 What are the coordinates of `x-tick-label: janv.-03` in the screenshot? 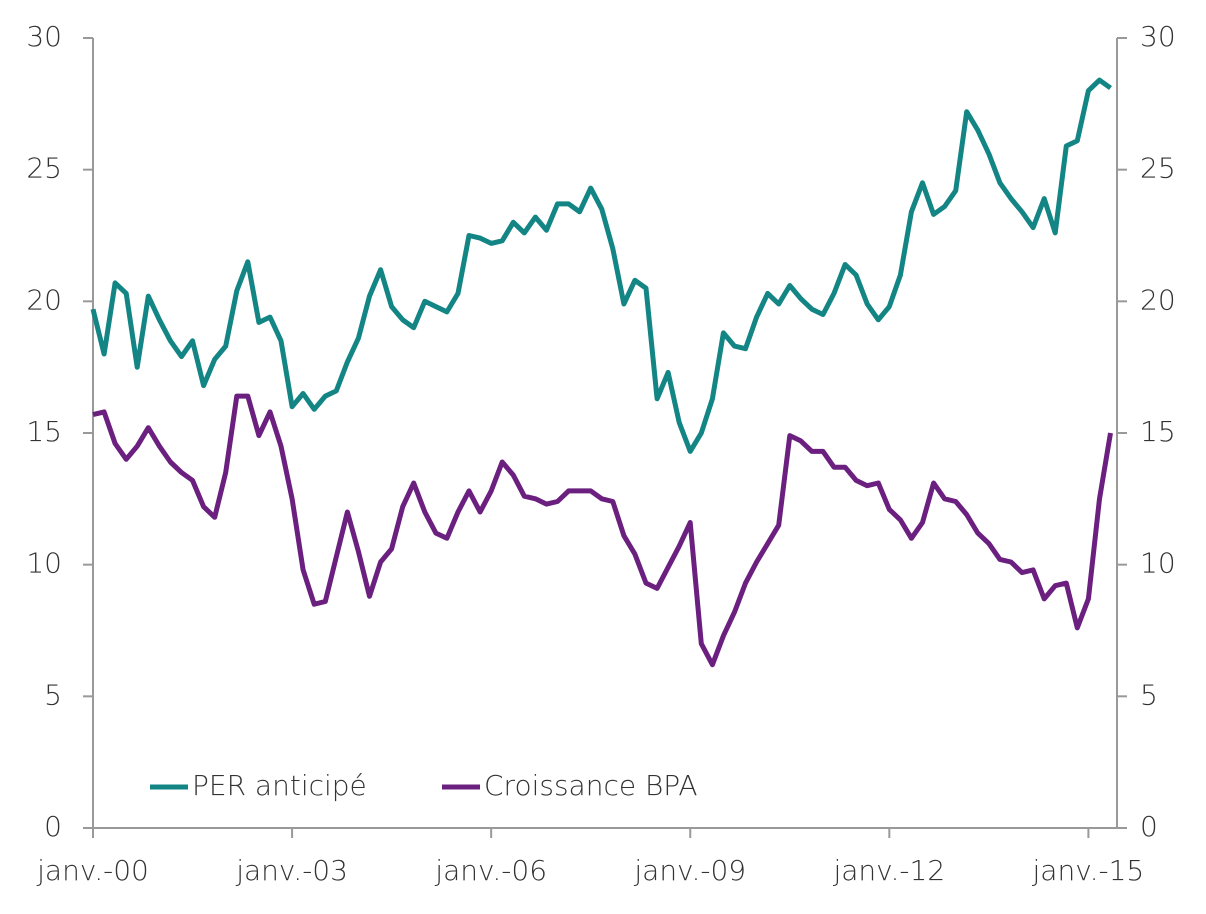 It's located at (291, 870).